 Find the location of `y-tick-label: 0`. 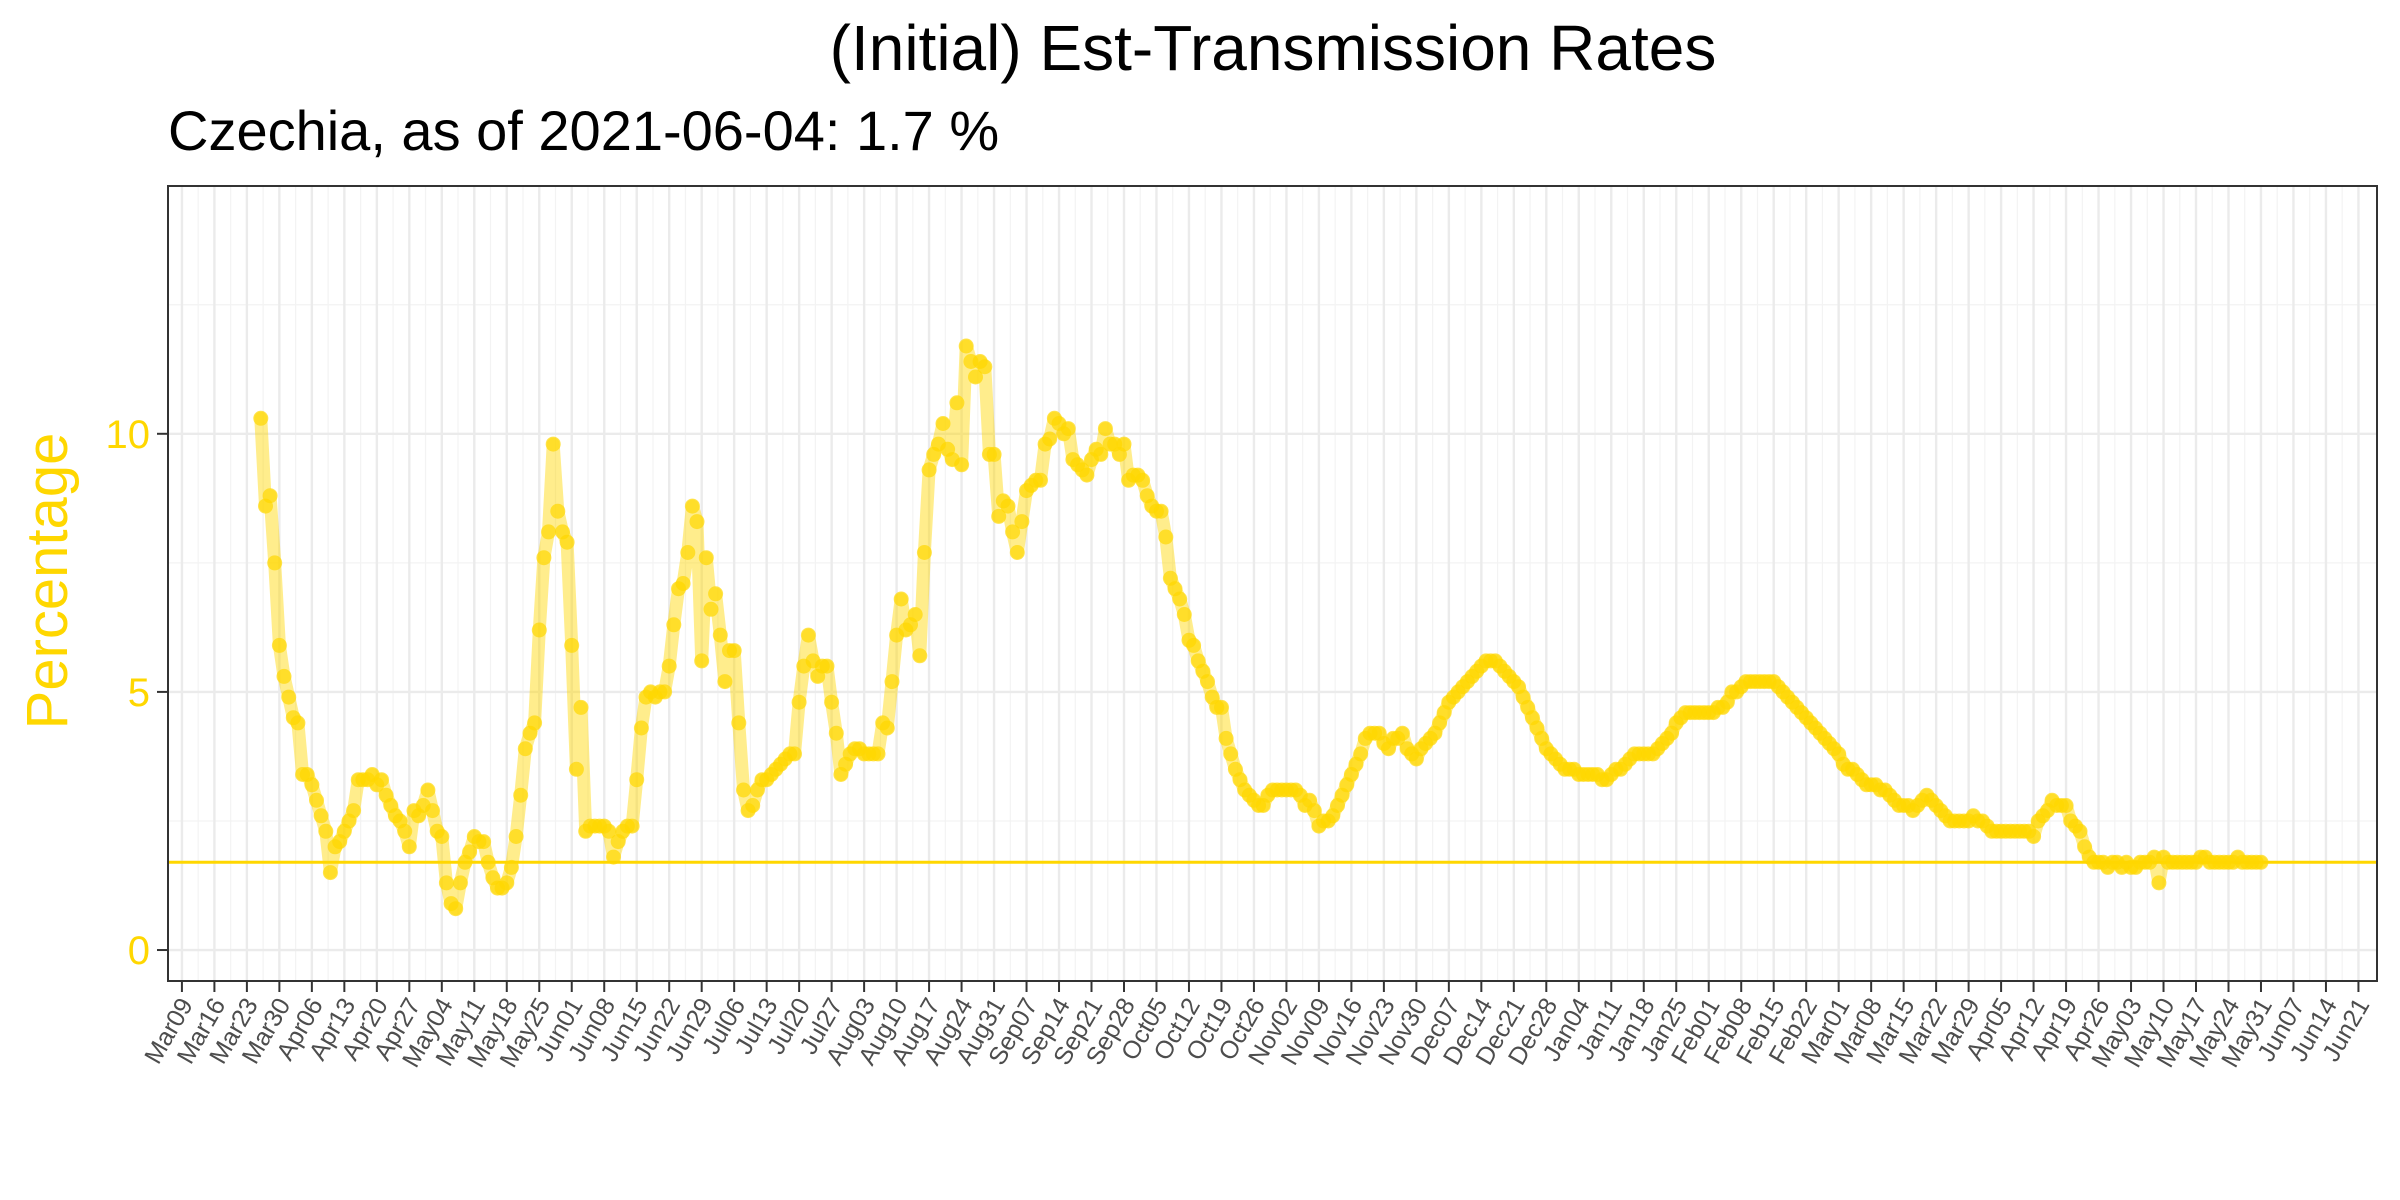

y-tick-label: 0 is located at coordinates (139, 951).